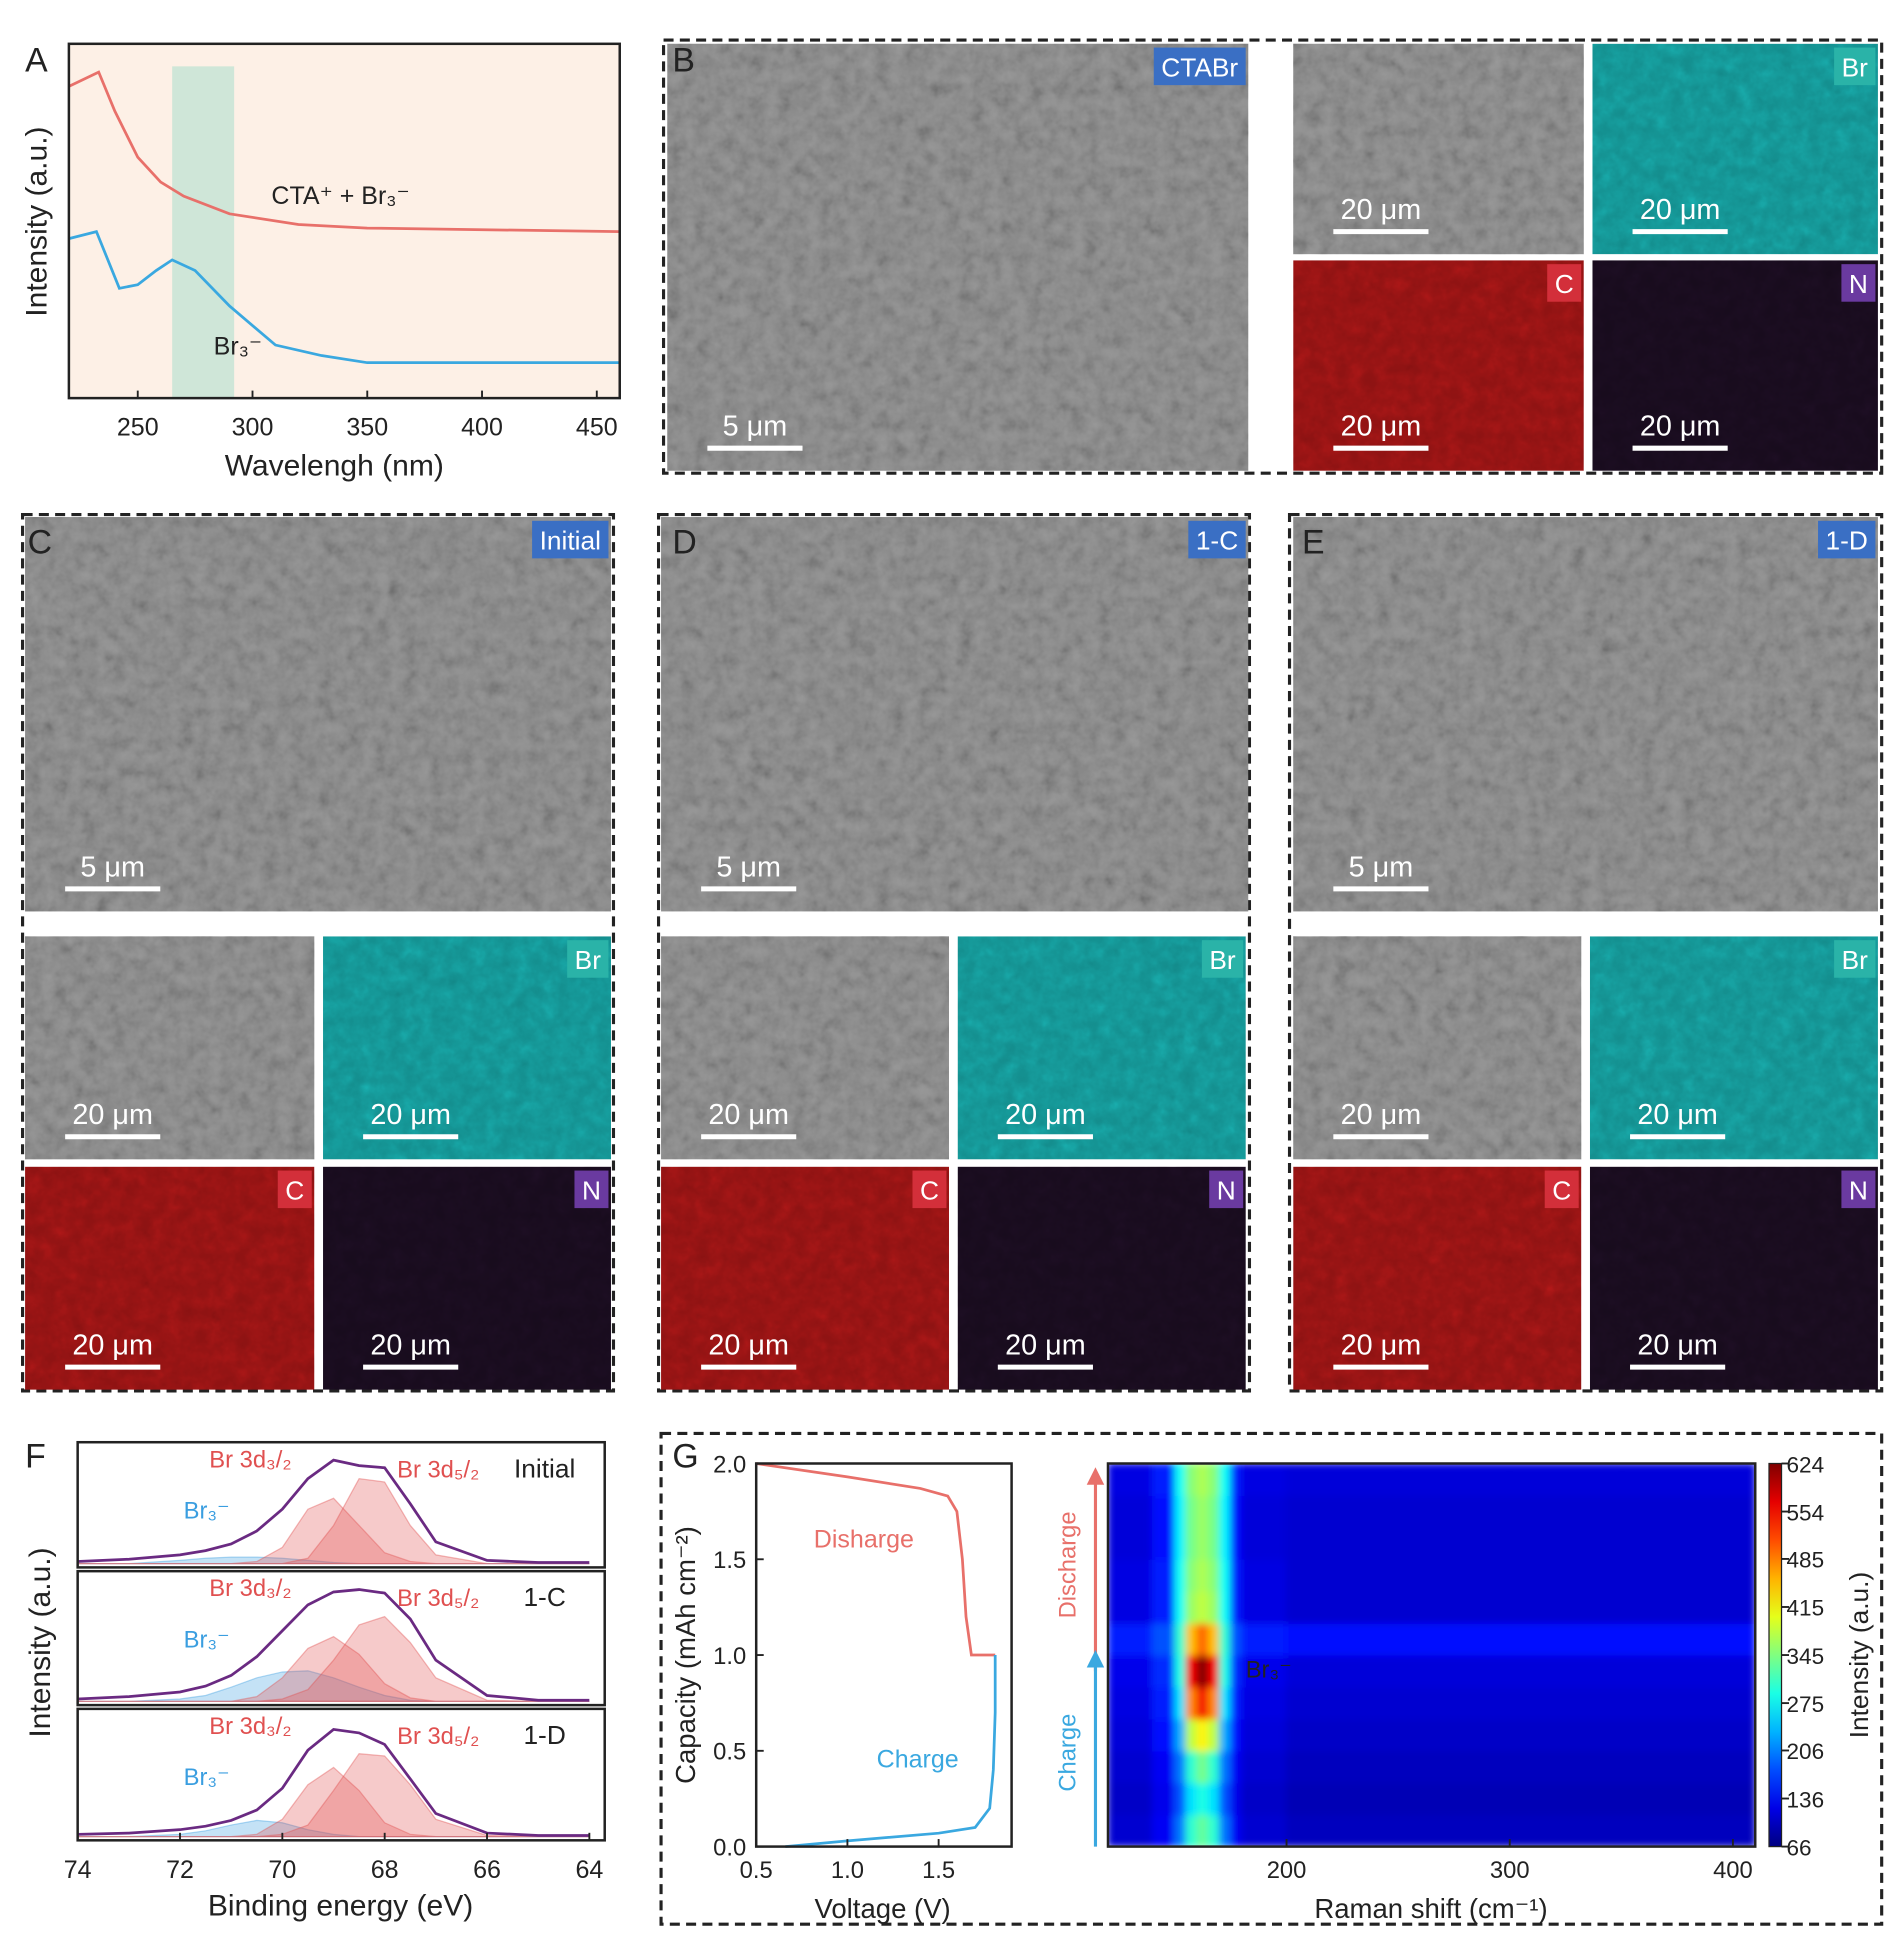 This screenshot has height=1958, width=1903. Describe the element at coordinates (544, 1468) in the screenshot. I see `spectrum-name: Initial` at that location.